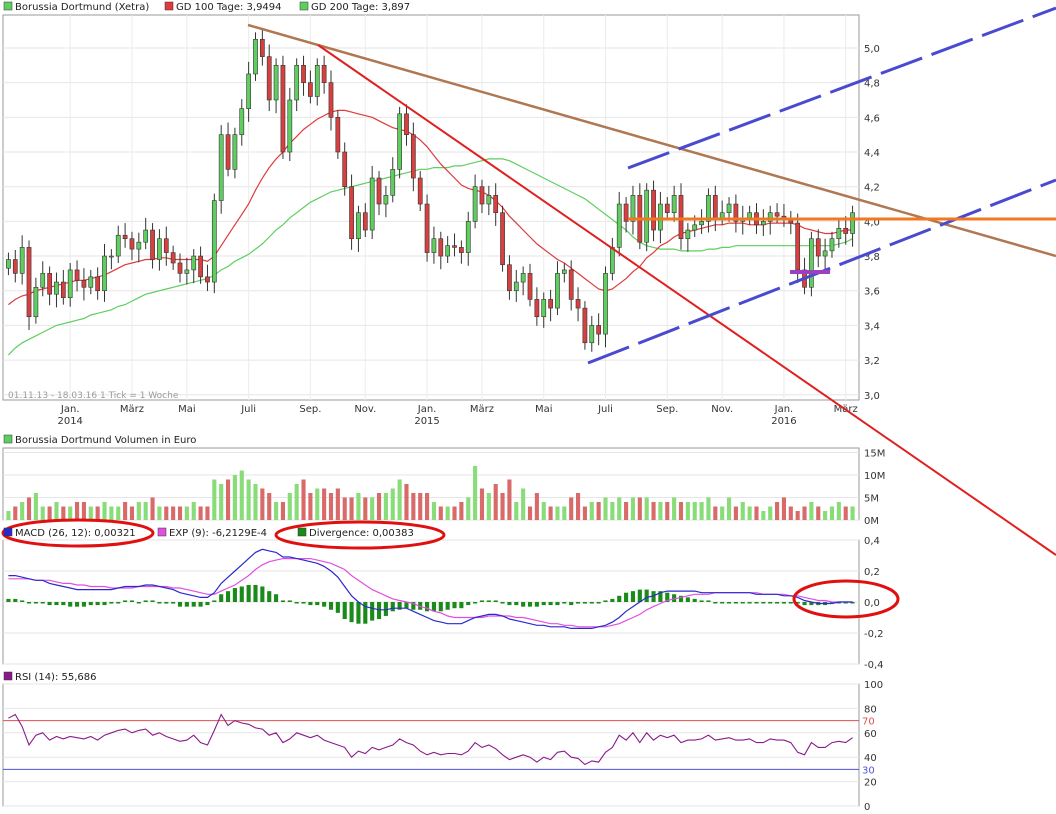 This screenshot has height=814, width=1056. What do you see at coordinates (872, 257) in the screenshot?
I see `price-y-tick-label: 3,8` at bounding box center [872, 257].